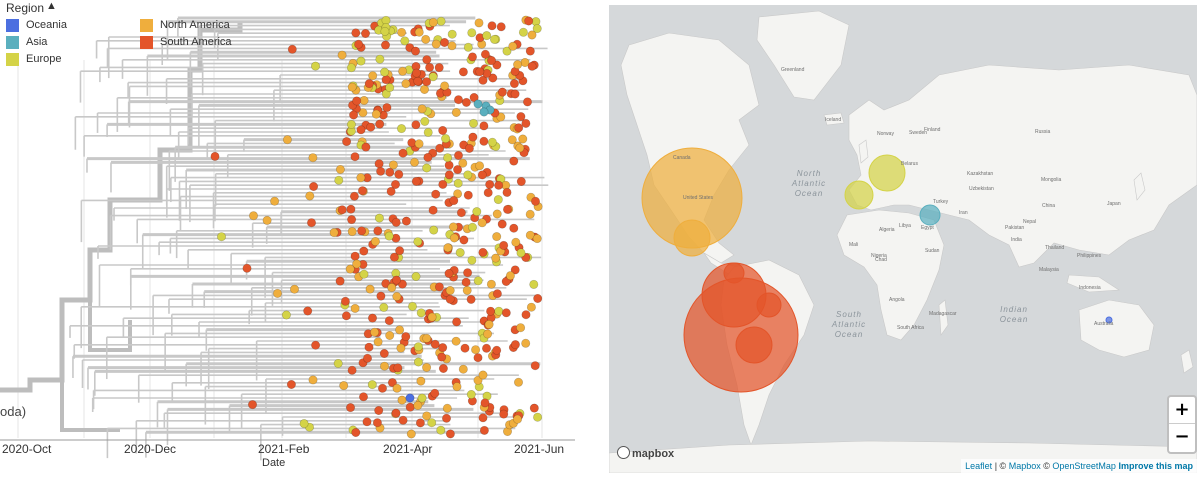  What do you see at coordinates (1182, 436) in the screenshot?
I see `zoom-out-button: −` at bounding box center [1182, 436].